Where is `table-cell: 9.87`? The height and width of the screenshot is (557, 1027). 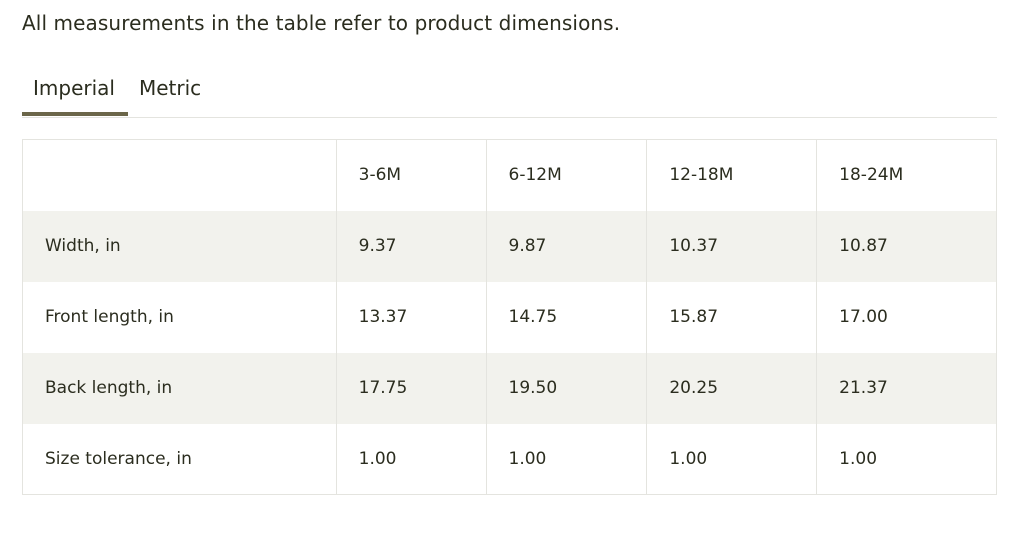
table-cell: 9.87 is located at coordinates (566, 246).